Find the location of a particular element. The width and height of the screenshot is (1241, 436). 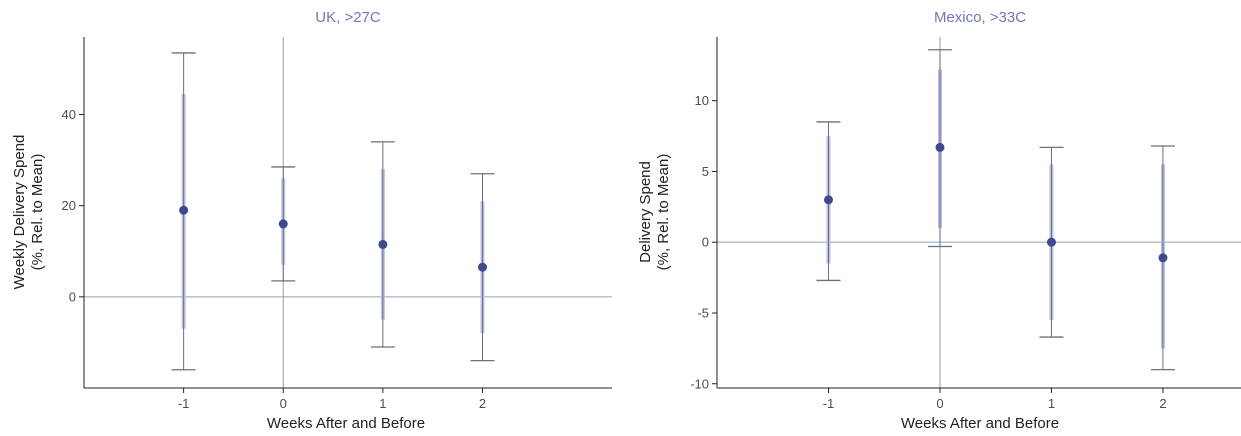

panel-1-y-tick-label: 0 is located at coordinates (72, 296).